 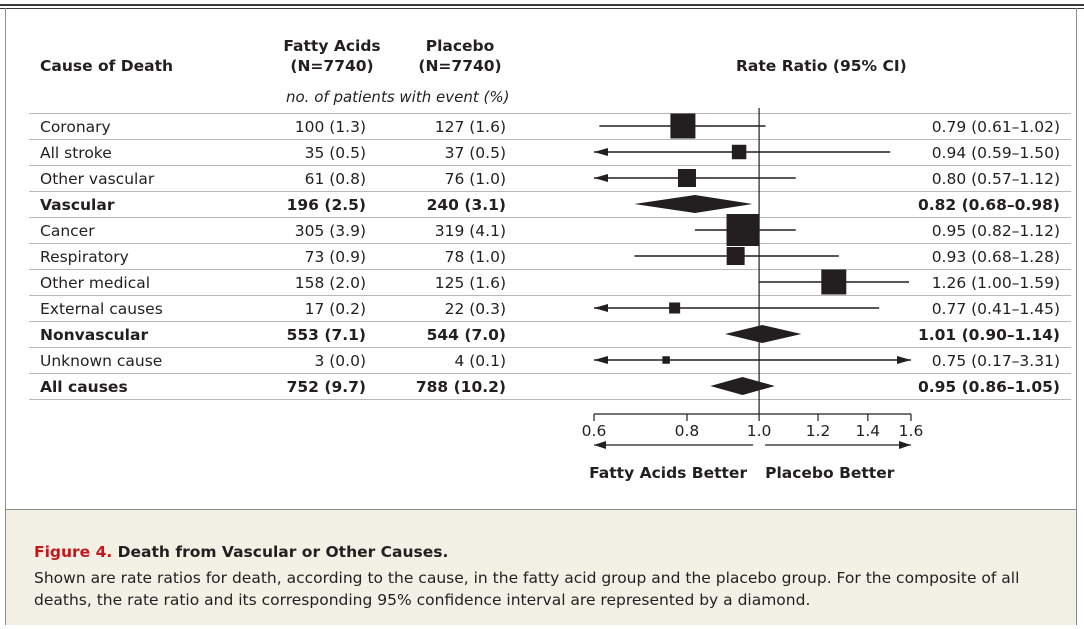 I want to click on row-cause: Coronary, so click(x=75, y=127).